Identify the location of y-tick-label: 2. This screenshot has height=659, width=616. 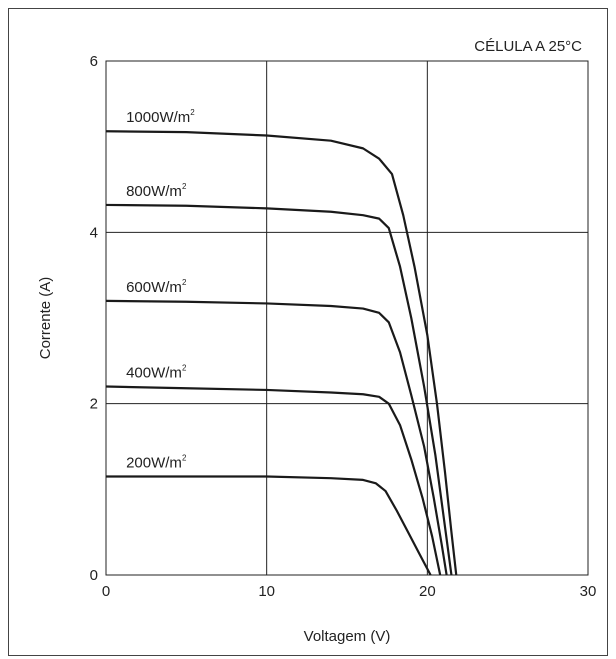
(94, 404).